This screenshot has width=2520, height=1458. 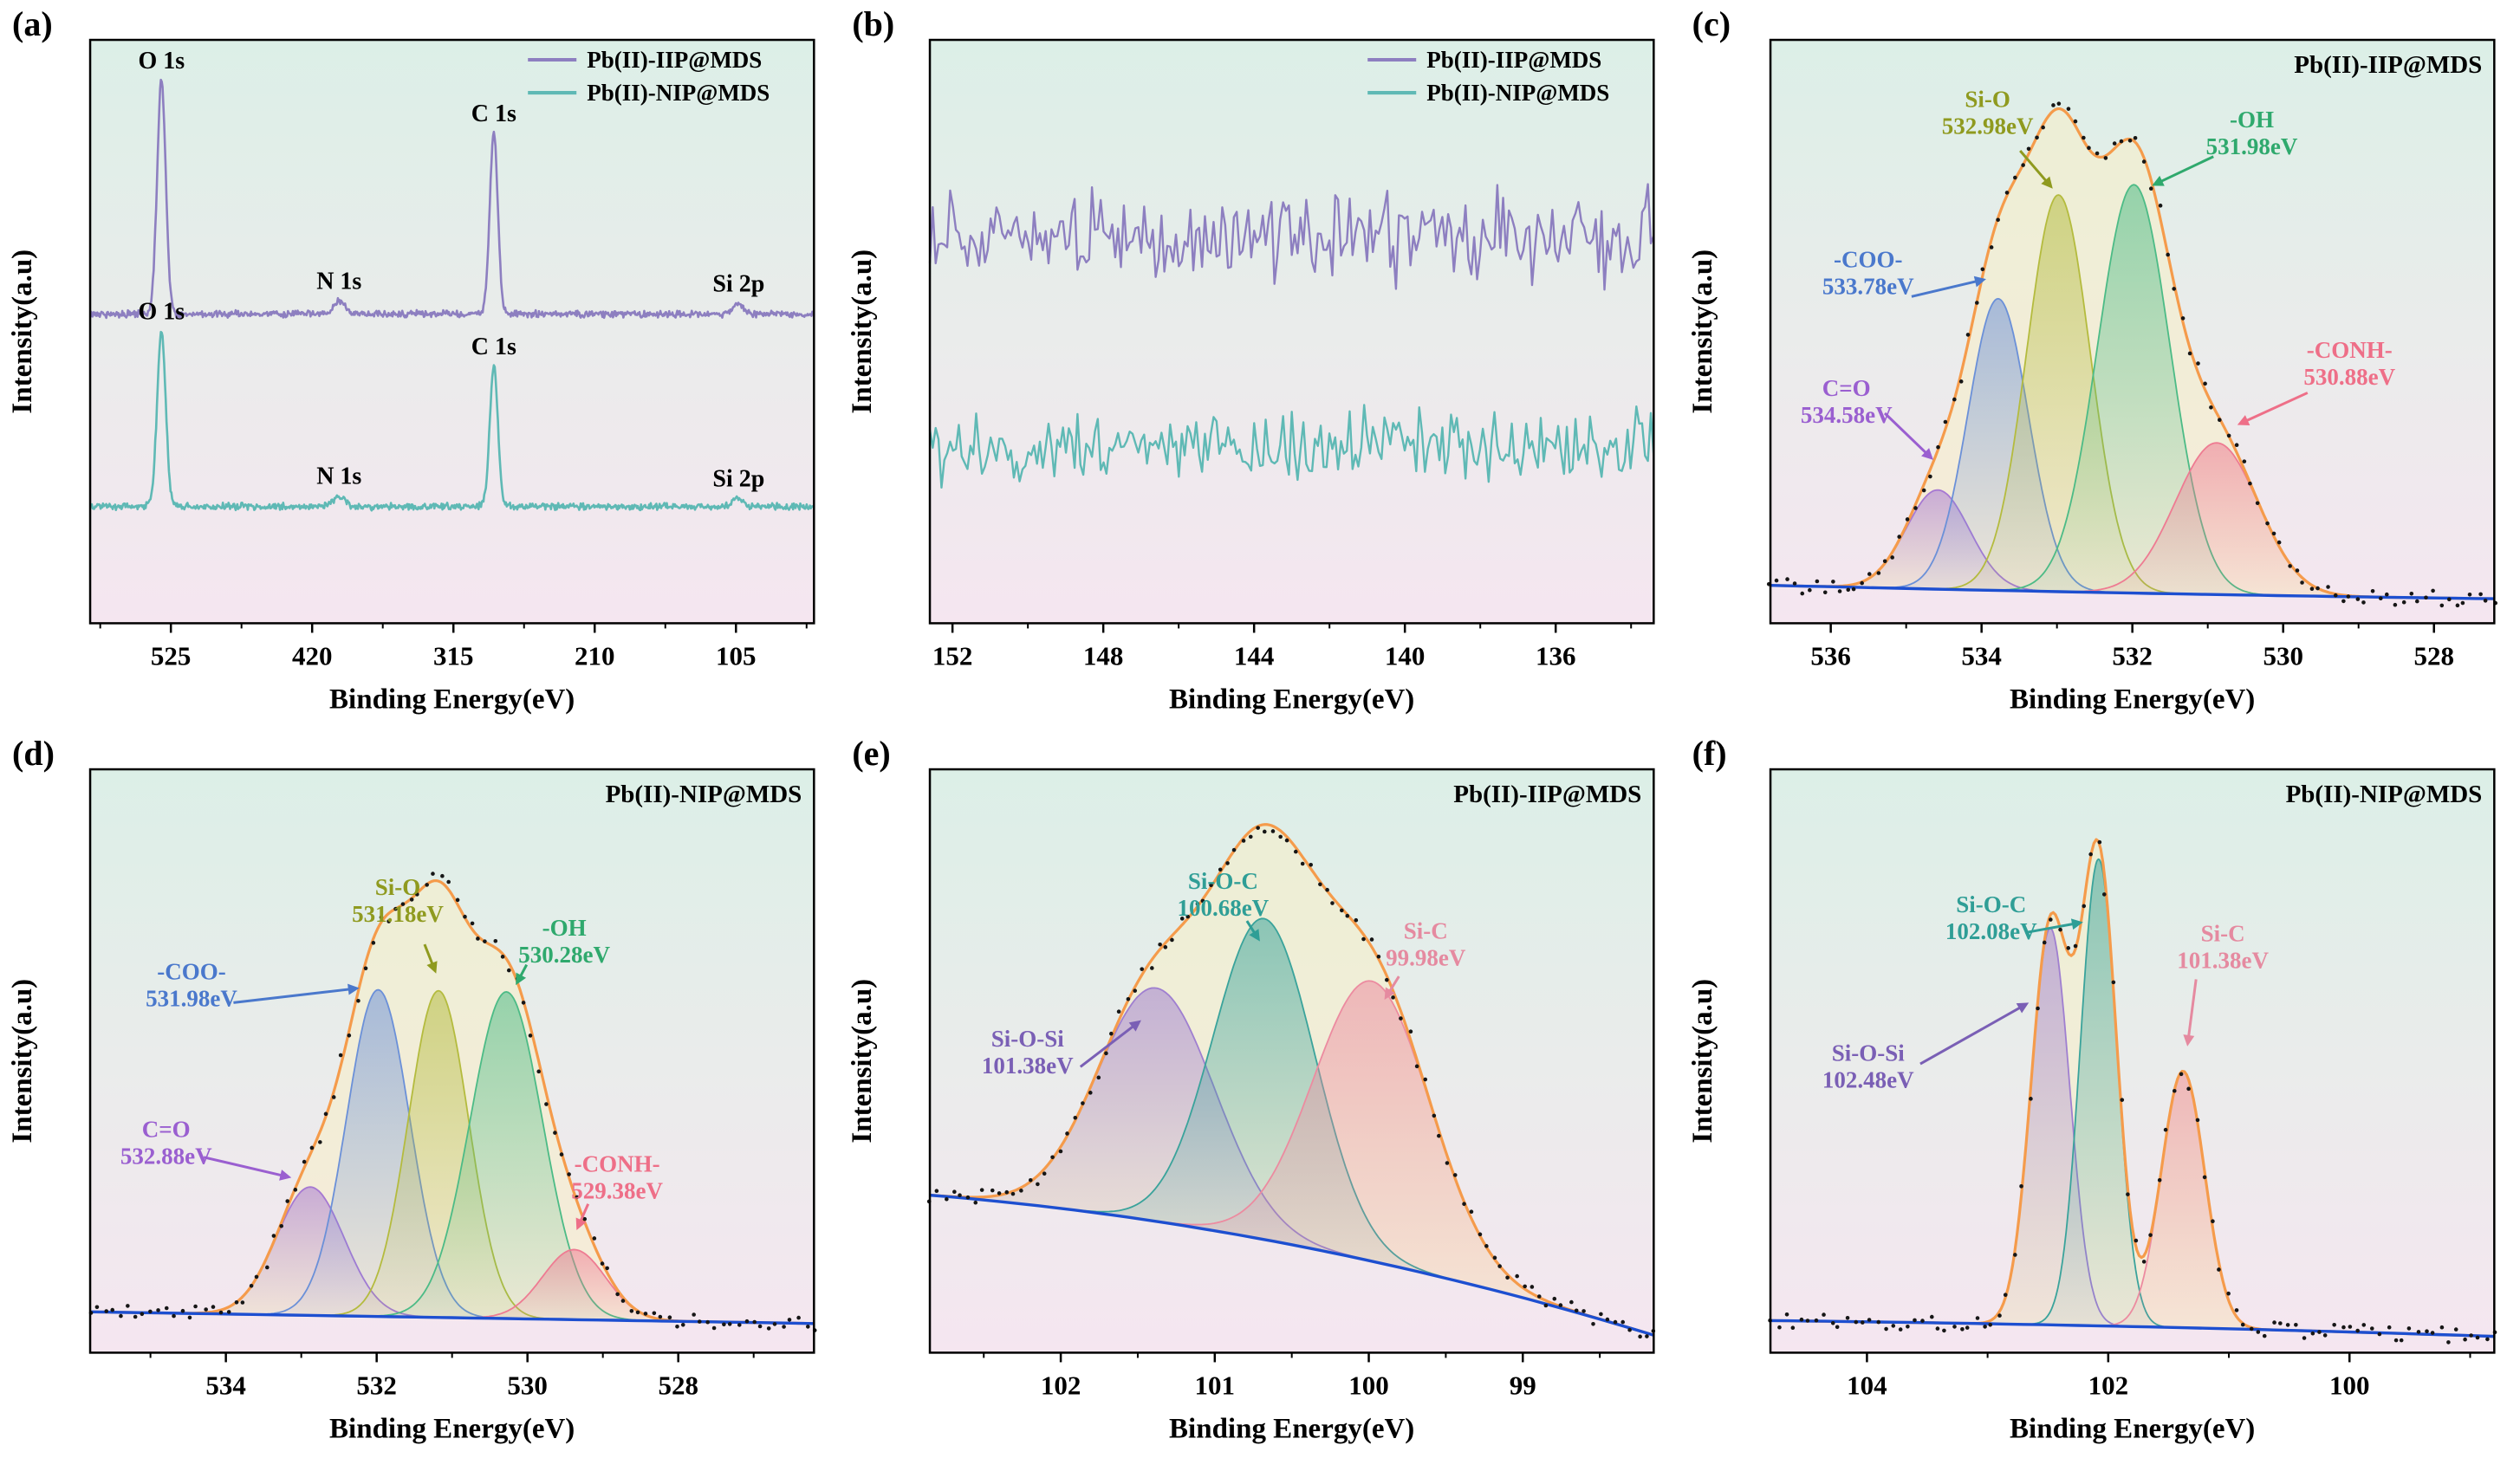 What do you see at coordinates (2223, 960) in the screenshot?
I see `annotation-energy: 101.38eV` at bounding box center [2223, 960].